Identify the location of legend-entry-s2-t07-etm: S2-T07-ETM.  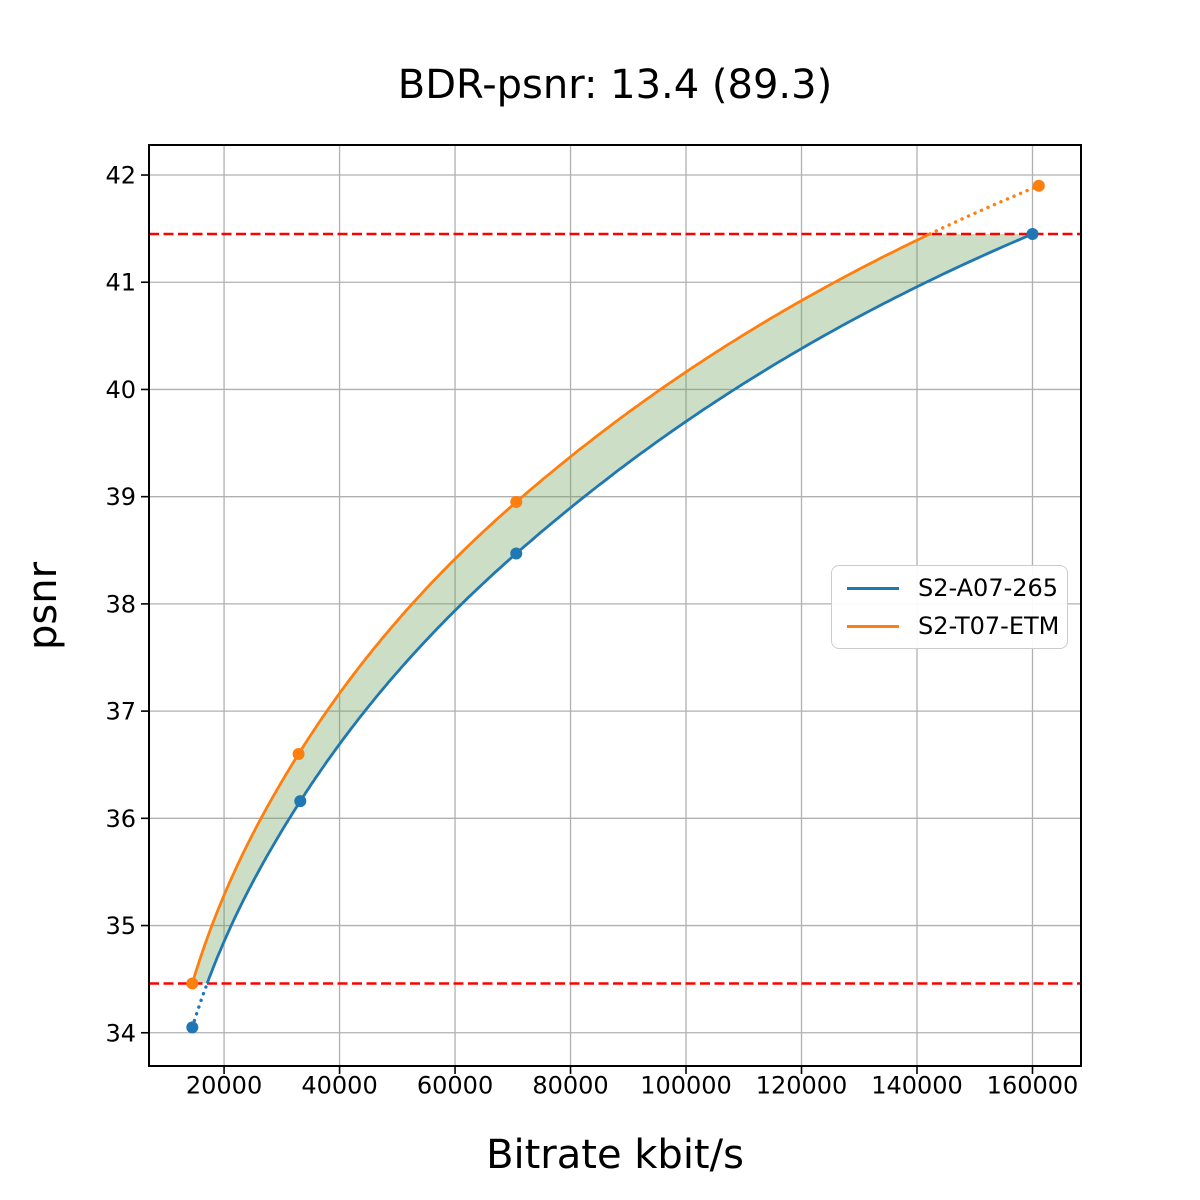
(957, 626).